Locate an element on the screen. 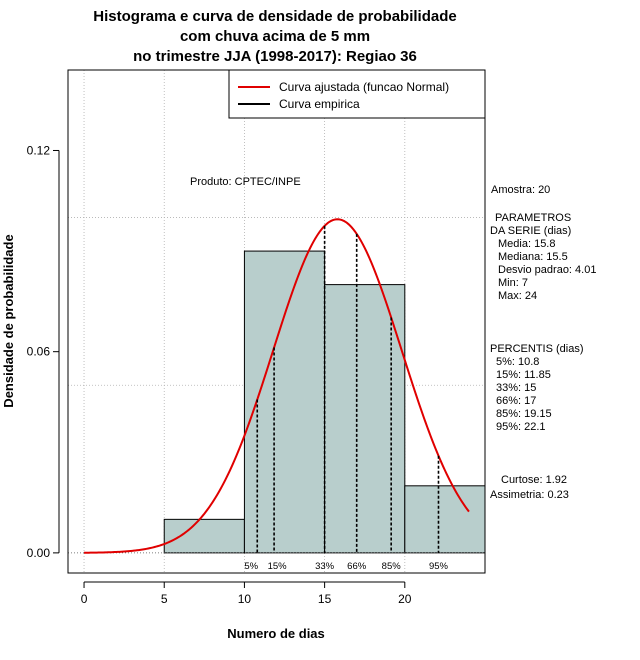  parametros-line: Min: 7 is located at coordinates (513, 283).